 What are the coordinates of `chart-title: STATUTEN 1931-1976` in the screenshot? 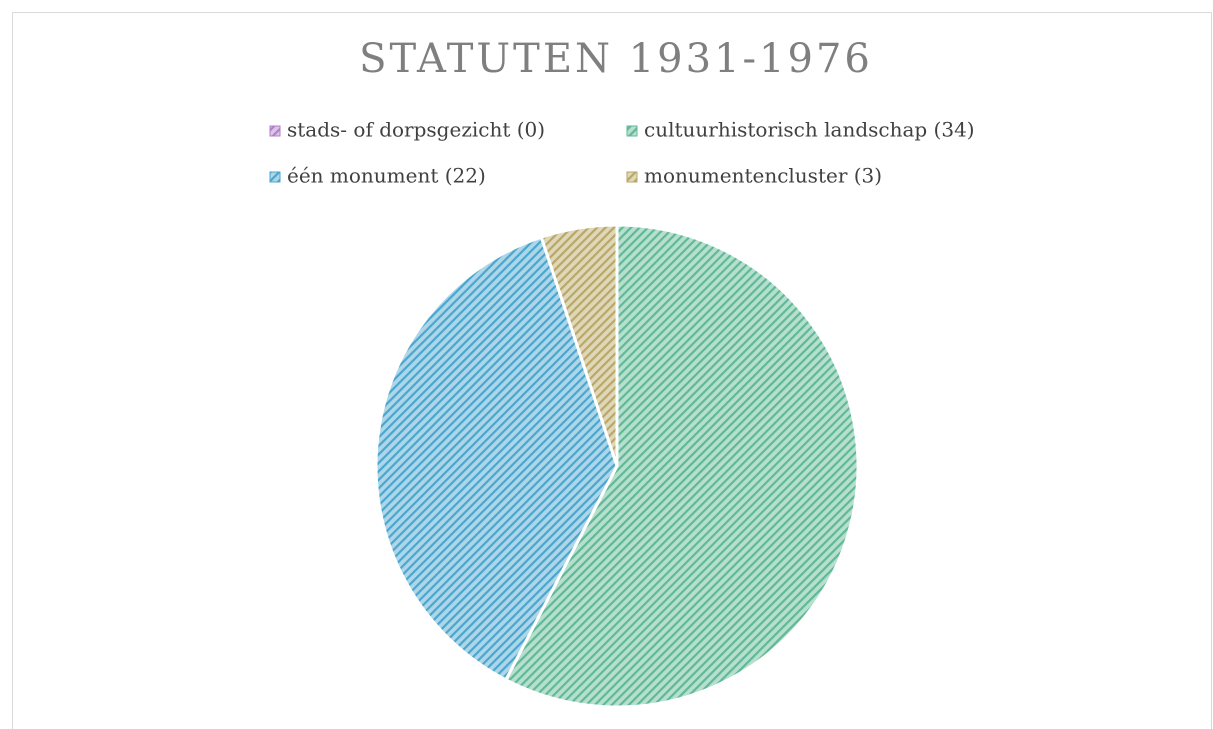 It's located at (616, 59).